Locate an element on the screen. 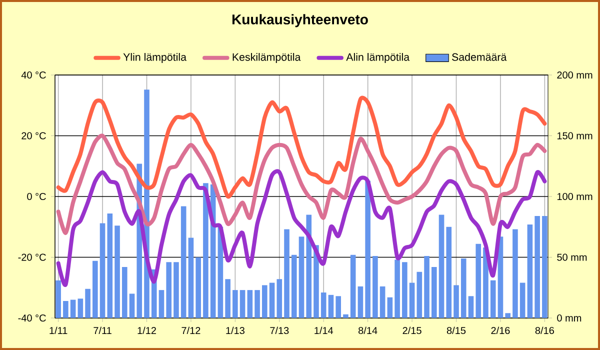 The image size is (600, 350). y2-tick-label: 200 mm is located at coordinates (574, 75).